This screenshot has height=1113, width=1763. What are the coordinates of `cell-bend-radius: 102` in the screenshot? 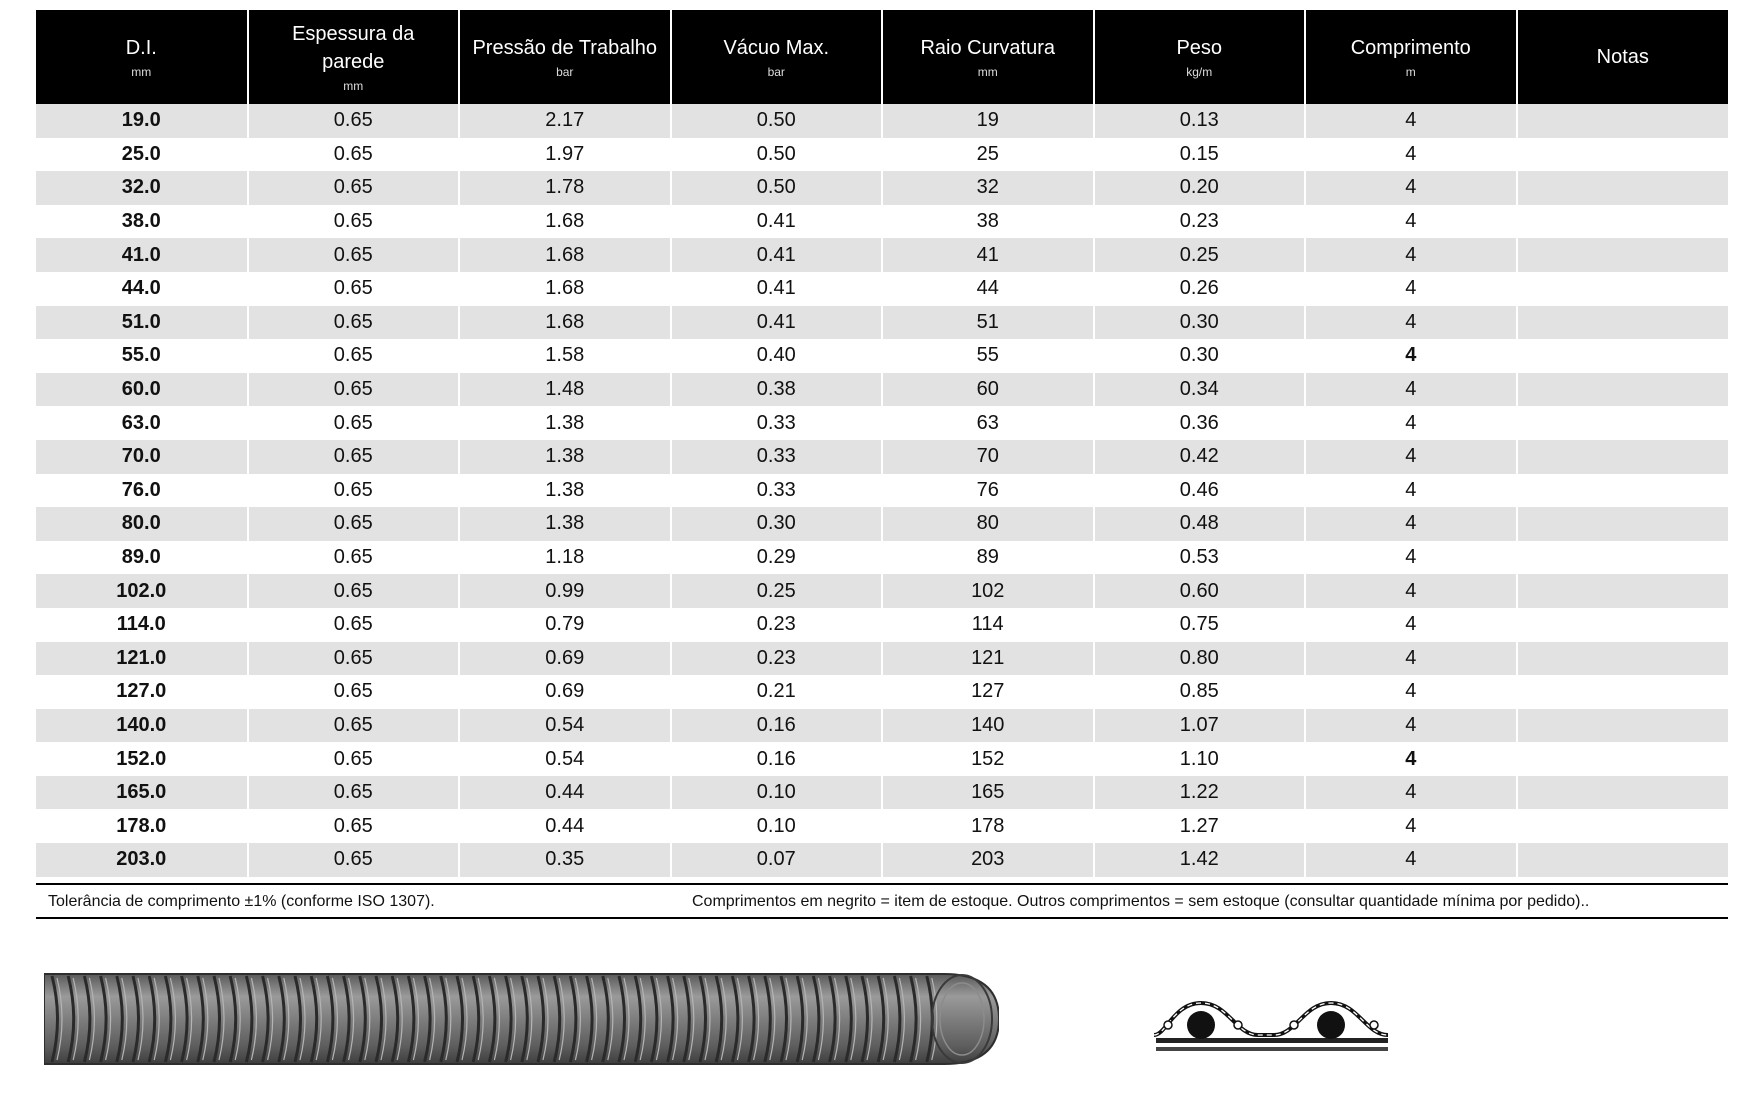 It's located at (987, 591).